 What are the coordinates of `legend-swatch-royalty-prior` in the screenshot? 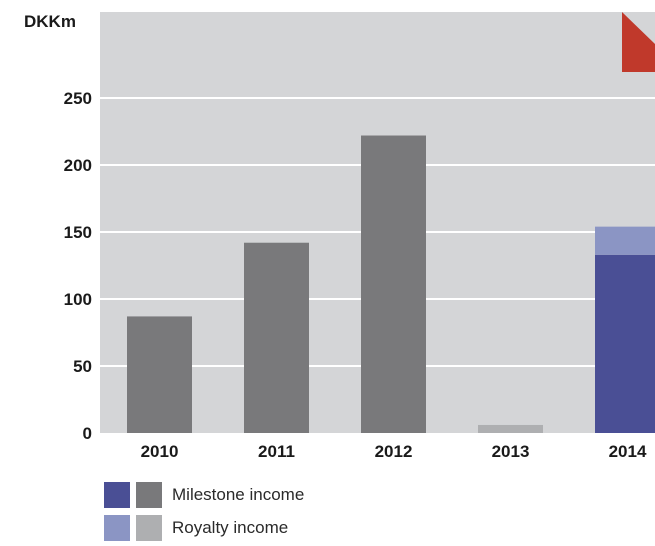 It's located at (149, 527).